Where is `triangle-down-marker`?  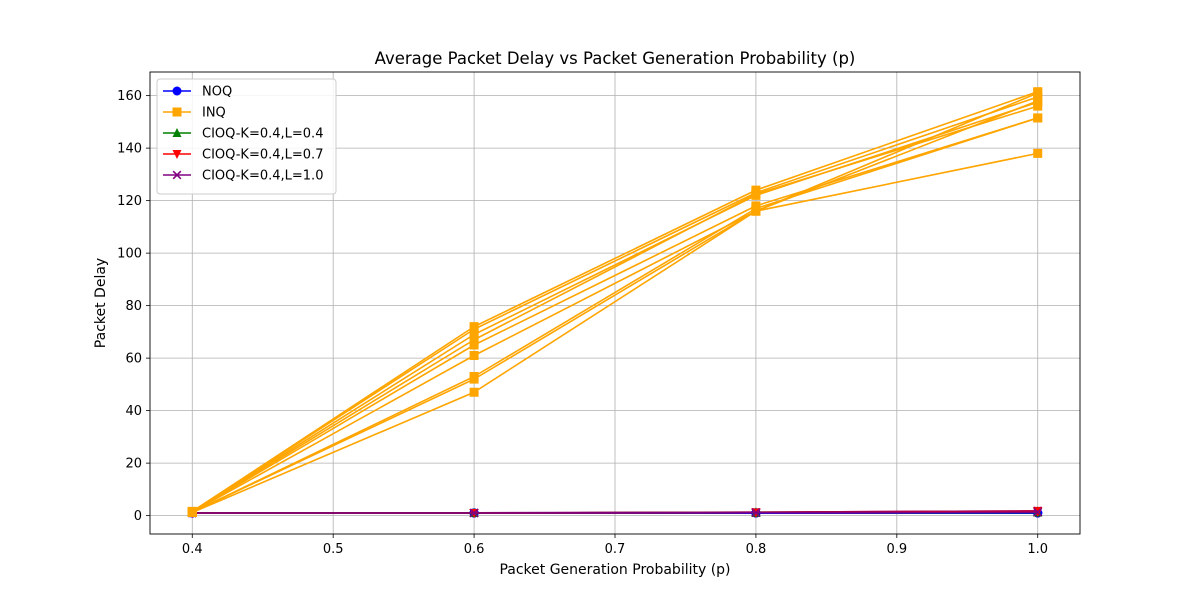
triangle-down-marker is located at coordinates (177, 154).